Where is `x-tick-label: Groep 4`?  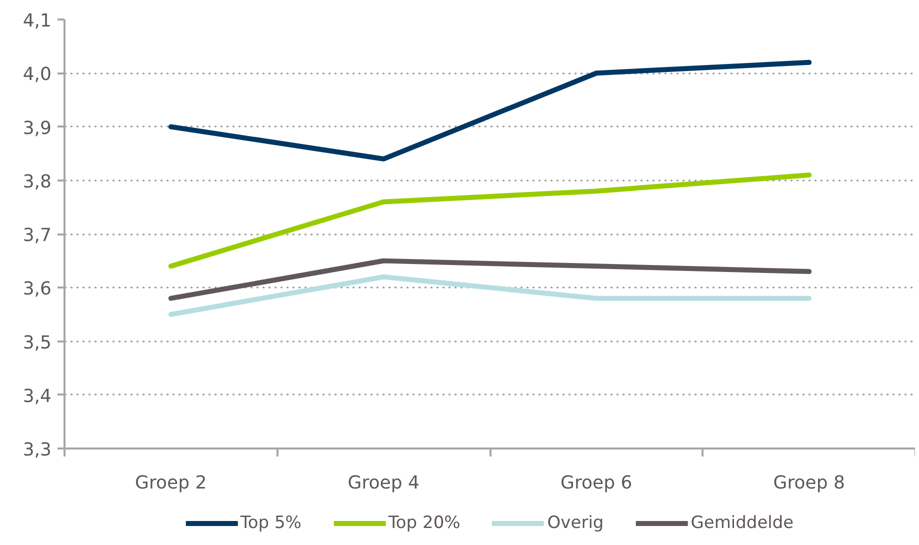
x-tick-label: Groep 4 is located at coordinates (384, 483).